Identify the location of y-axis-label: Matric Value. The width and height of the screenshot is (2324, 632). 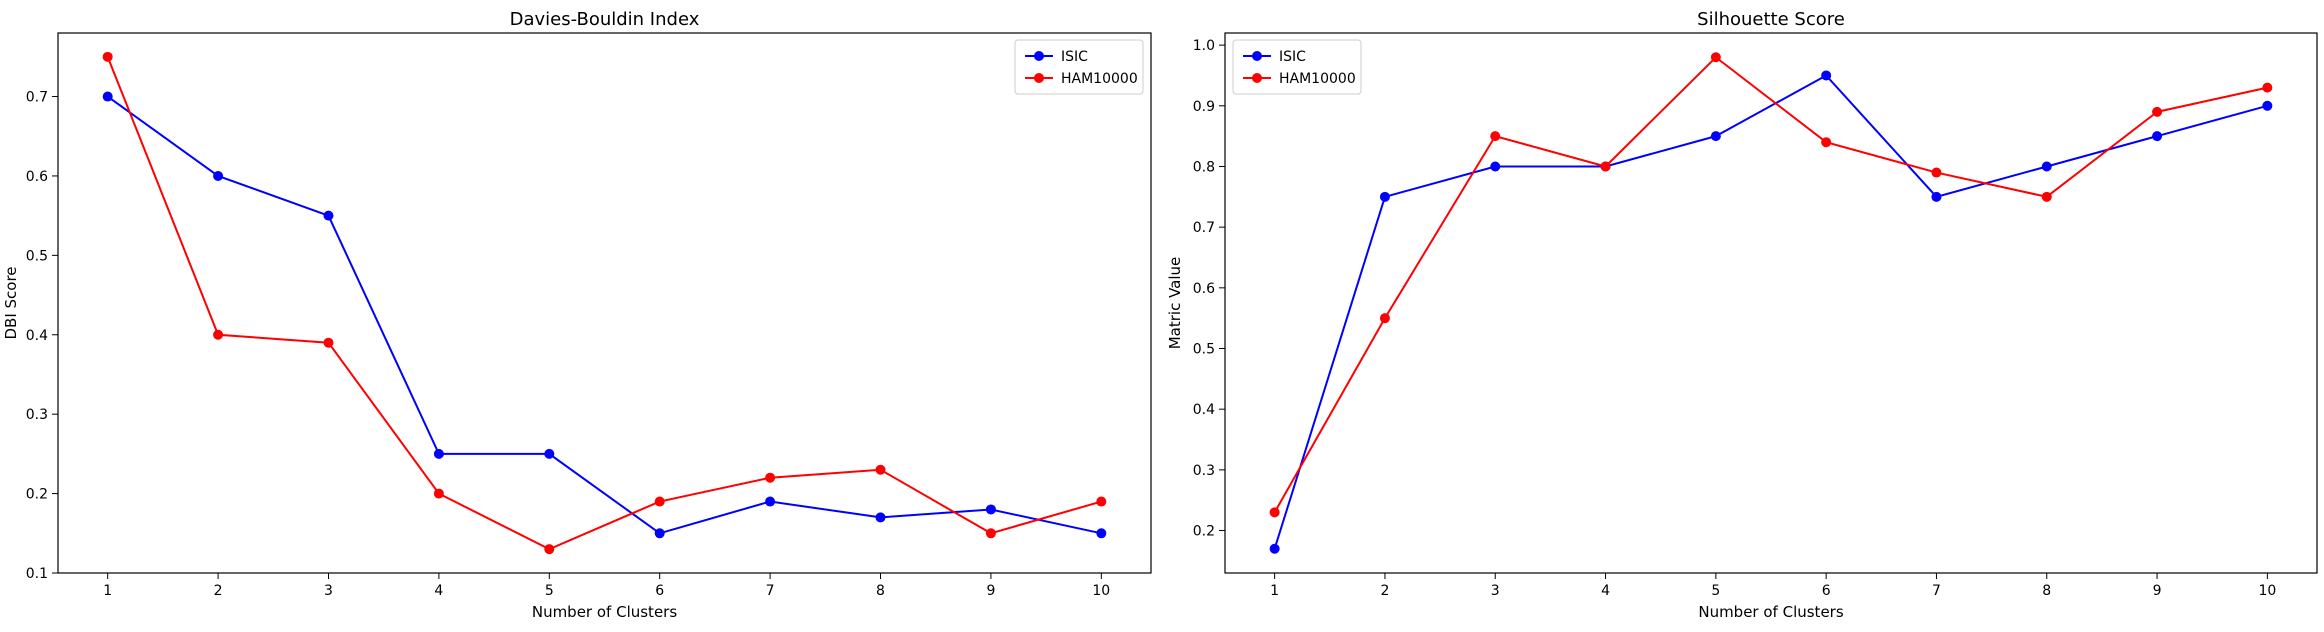
(1175, 303).